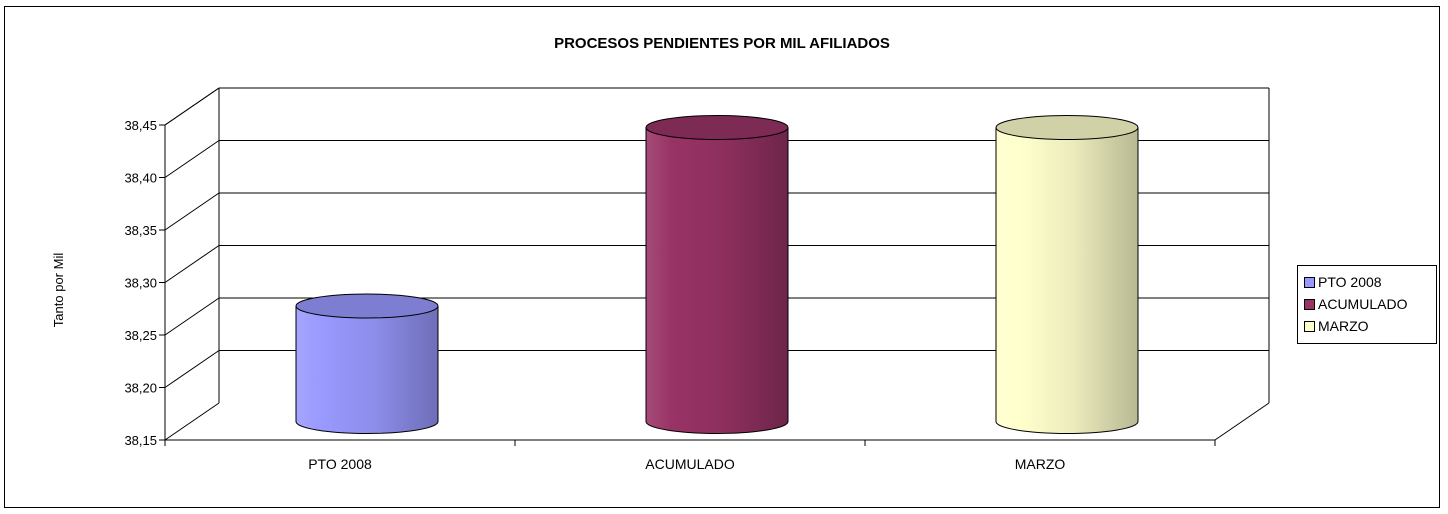 This screenshot has width=1448, height=514. What do you see at coordinates (1370, 326) in the screenshot?
I see `legend-item: MARZO` at bounding box center [1370, 326].